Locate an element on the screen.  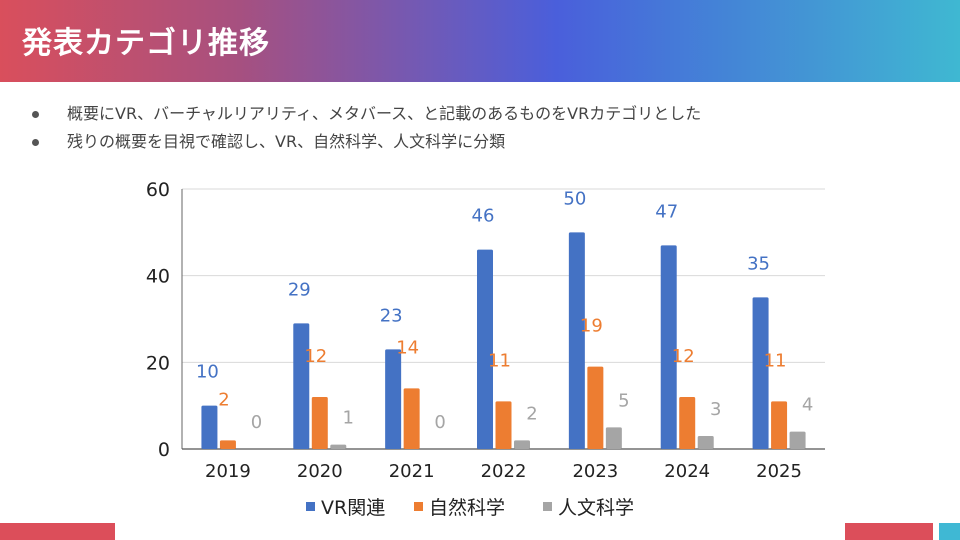
legend-label: 人文科学 is located at coordinates (596, 508).